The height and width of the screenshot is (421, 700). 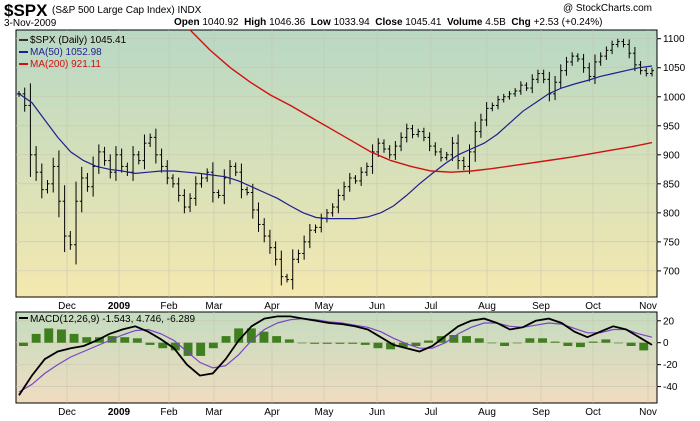 I want to click on price-x-tick-label: Mar, so click(x=214, y=306).